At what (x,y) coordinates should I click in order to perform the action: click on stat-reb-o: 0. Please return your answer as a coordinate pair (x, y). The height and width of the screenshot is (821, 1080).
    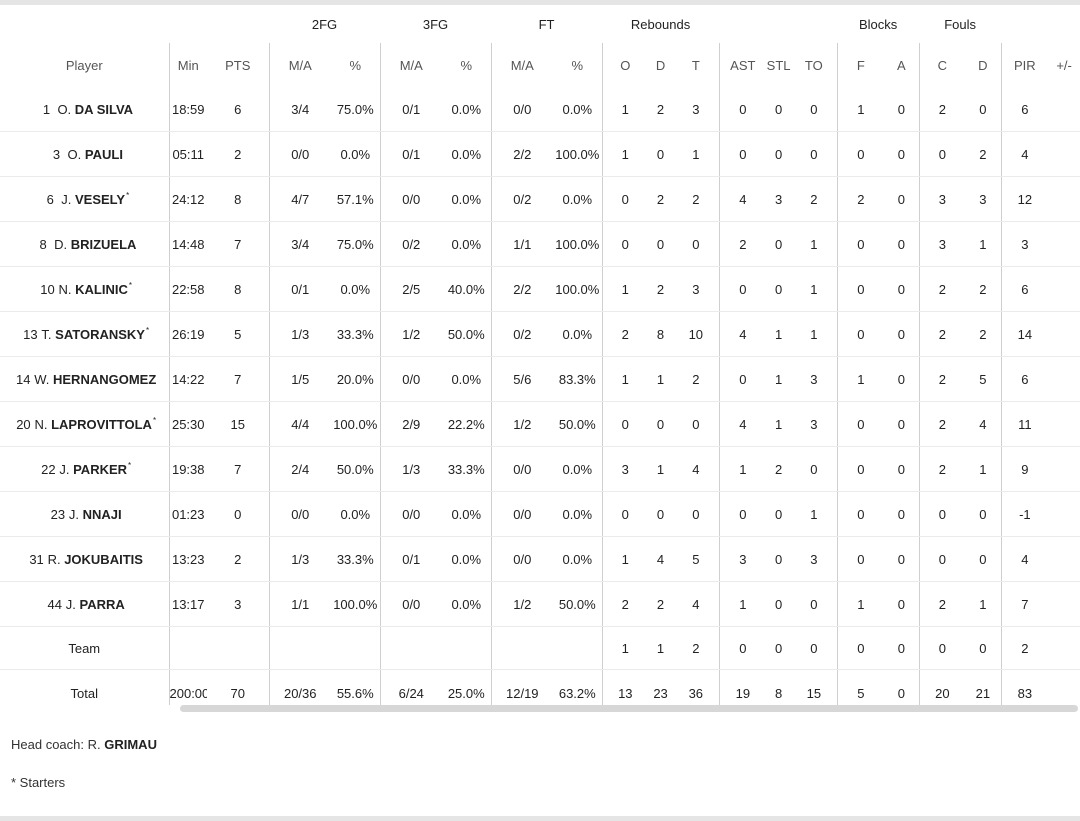
    Looking at the image, I should click on (625, 424).